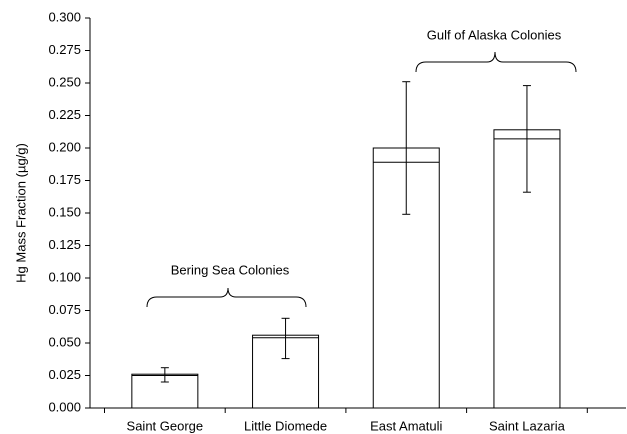 This screenshot has height=434, width=627. I want to click on y-tick-label: 0.025, so click(64, 374).